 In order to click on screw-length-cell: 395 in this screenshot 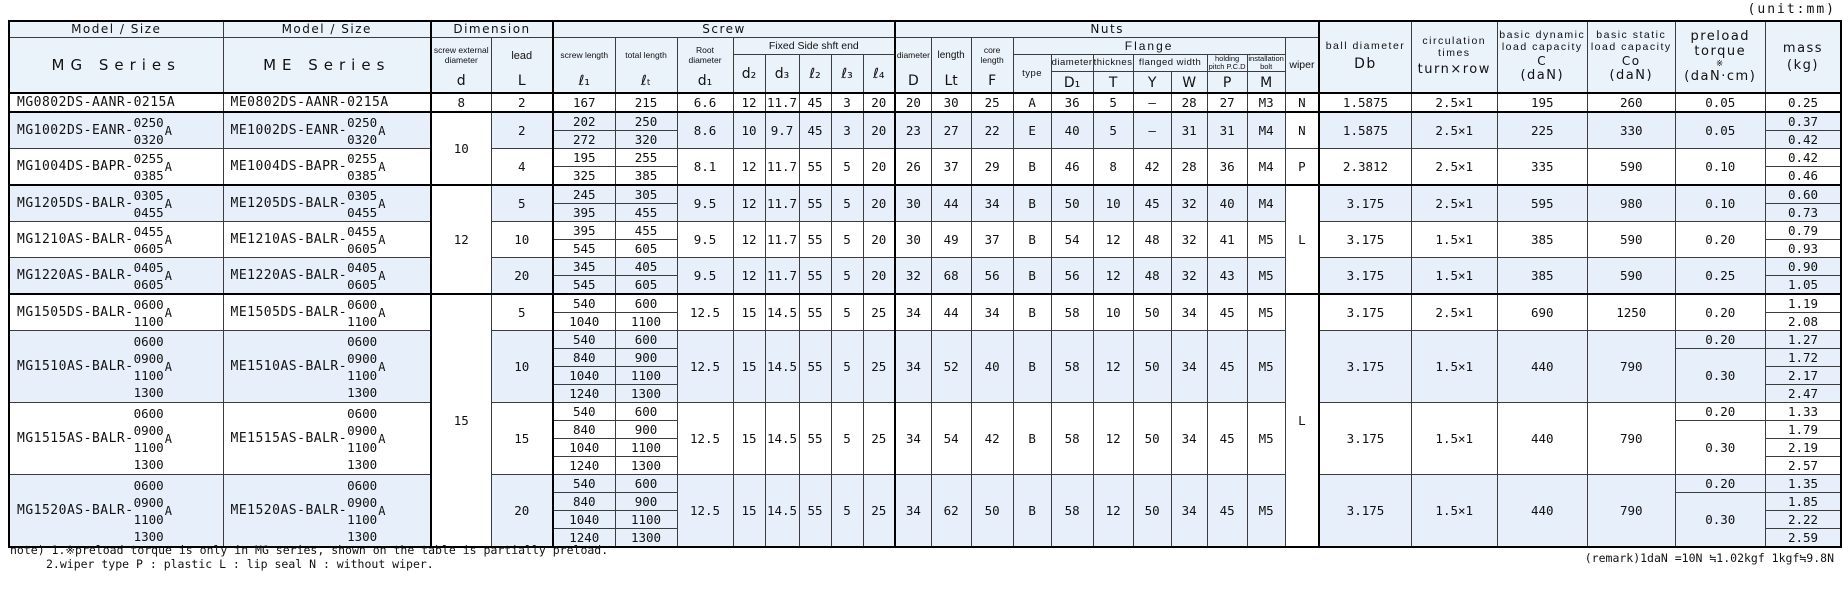, I will do `click(584, 212)`.